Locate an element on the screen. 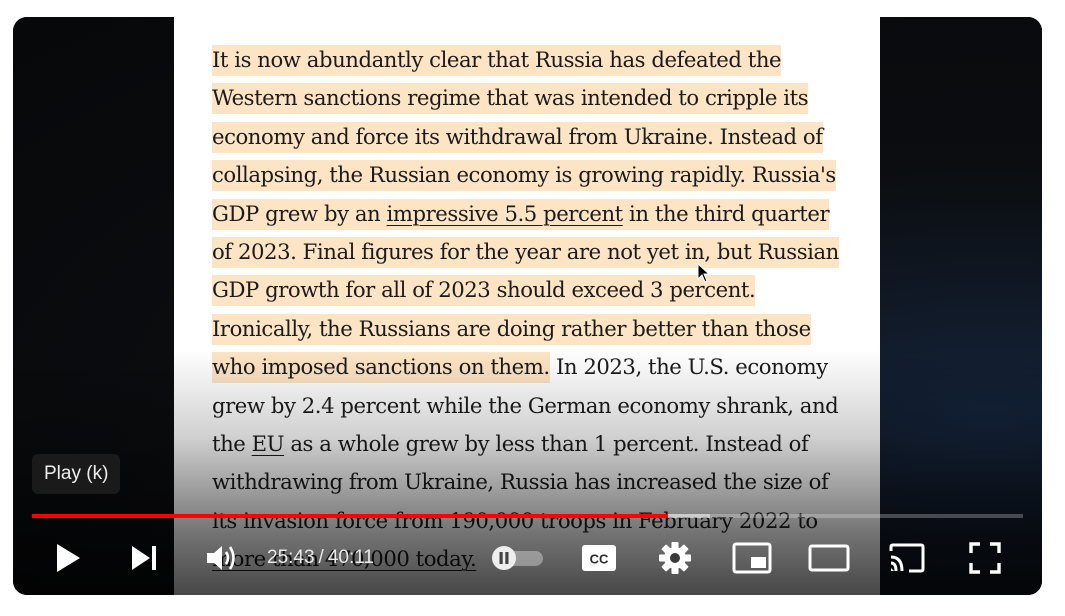 This screenshot has width=1065, height=616. duration: 40:11 is located at coordinates (350, 557).